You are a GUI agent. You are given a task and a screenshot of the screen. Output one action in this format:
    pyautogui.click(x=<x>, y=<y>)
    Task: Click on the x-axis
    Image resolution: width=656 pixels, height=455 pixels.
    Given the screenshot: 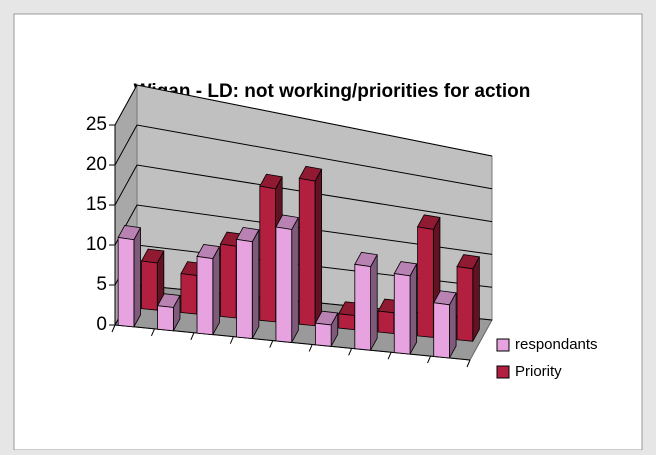 What is the action you would take?
    pyautogui.click(x=292, y=342)
    